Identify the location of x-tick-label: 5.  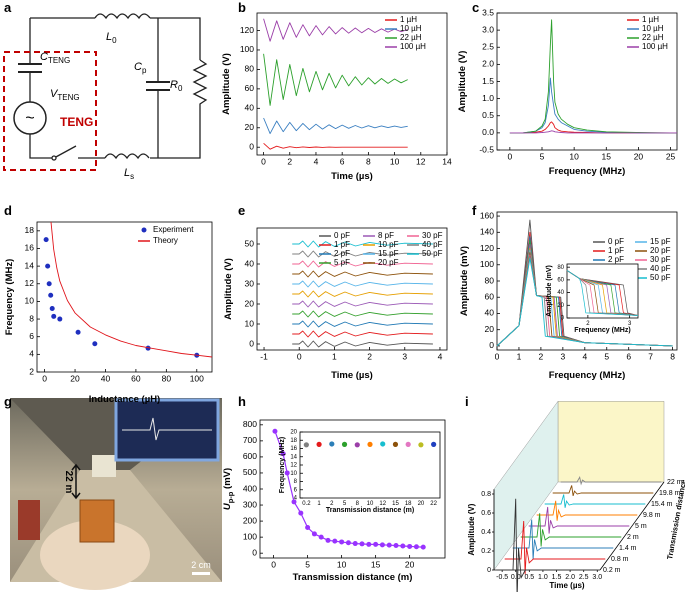
(542, 157).